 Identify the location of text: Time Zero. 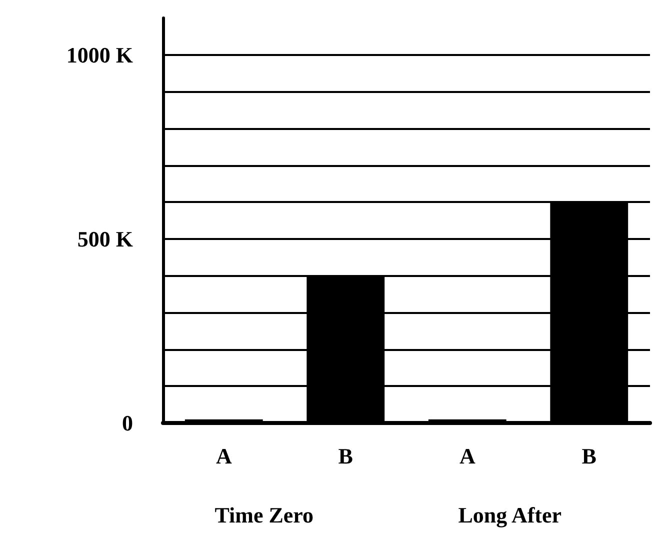
(264, 515).